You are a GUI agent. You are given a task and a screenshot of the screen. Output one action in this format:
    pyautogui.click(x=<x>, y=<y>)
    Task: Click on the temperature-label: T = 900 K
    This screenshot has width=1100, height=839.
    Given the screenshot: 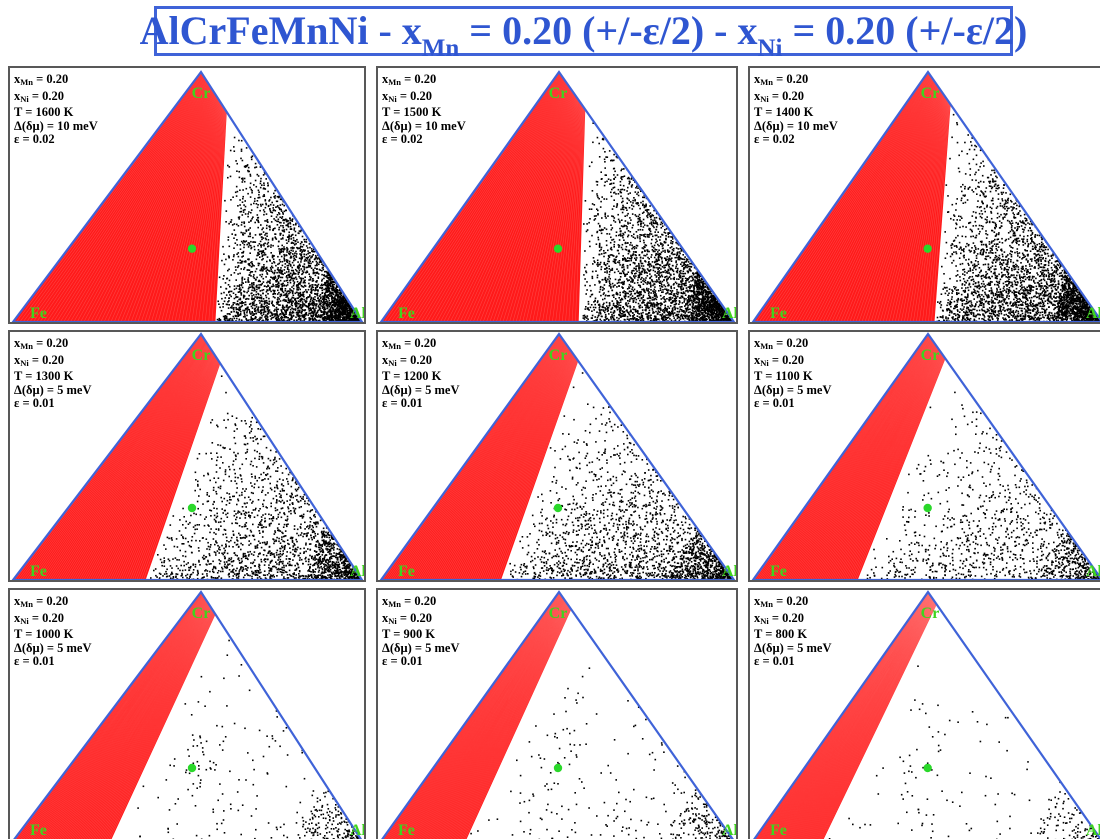 What is the action you would take?
    pyautogui.click(x=409, y=634)
    